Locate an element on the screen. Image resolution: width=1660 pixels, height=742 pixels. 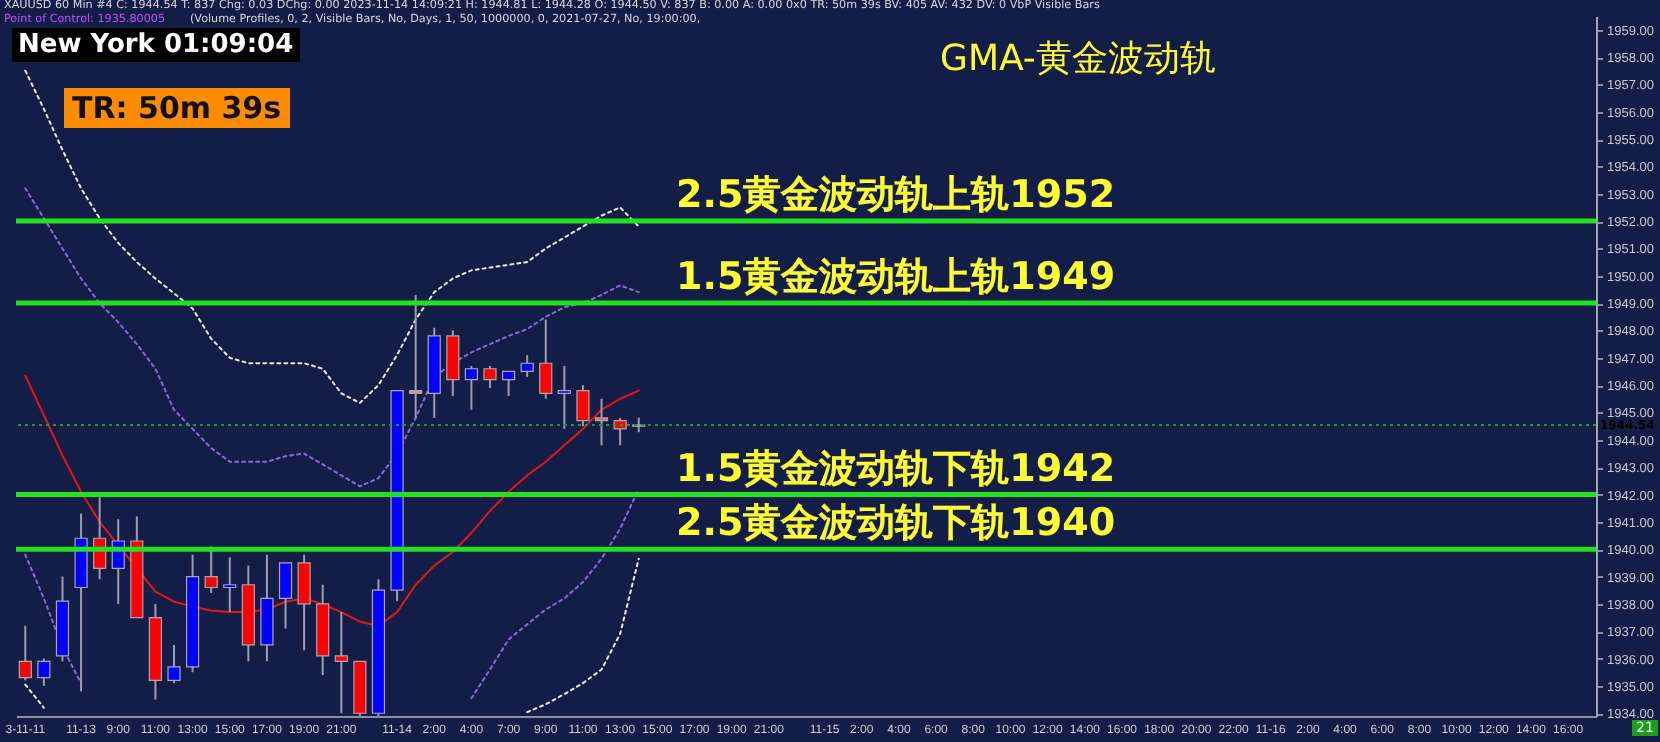
ref-line-label: 2.5黄金波动轨上轨1952 is located at coordinates (896, 195).